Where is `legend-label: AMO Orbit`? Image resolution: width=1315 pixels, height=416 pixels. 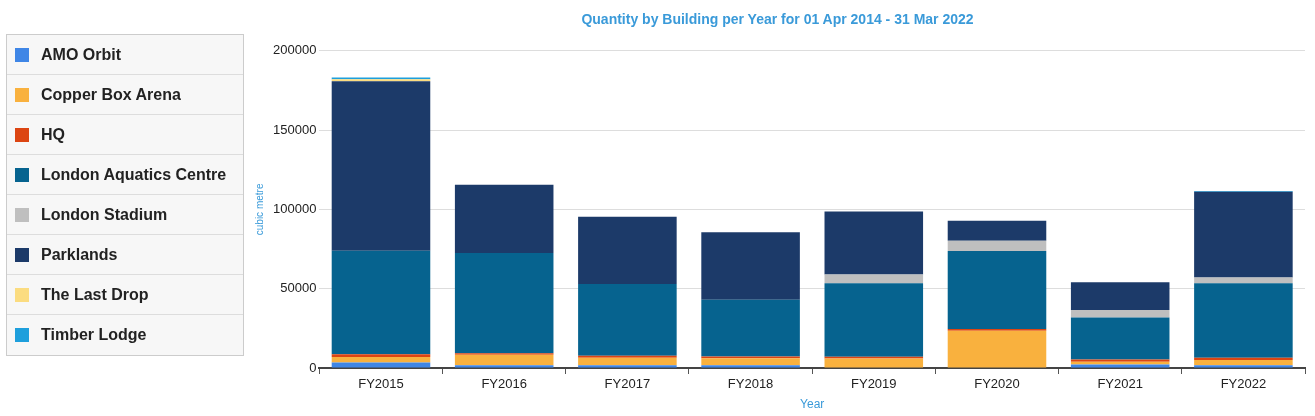 legend-label: AMO Orbit is located at coordinates (81, 54).